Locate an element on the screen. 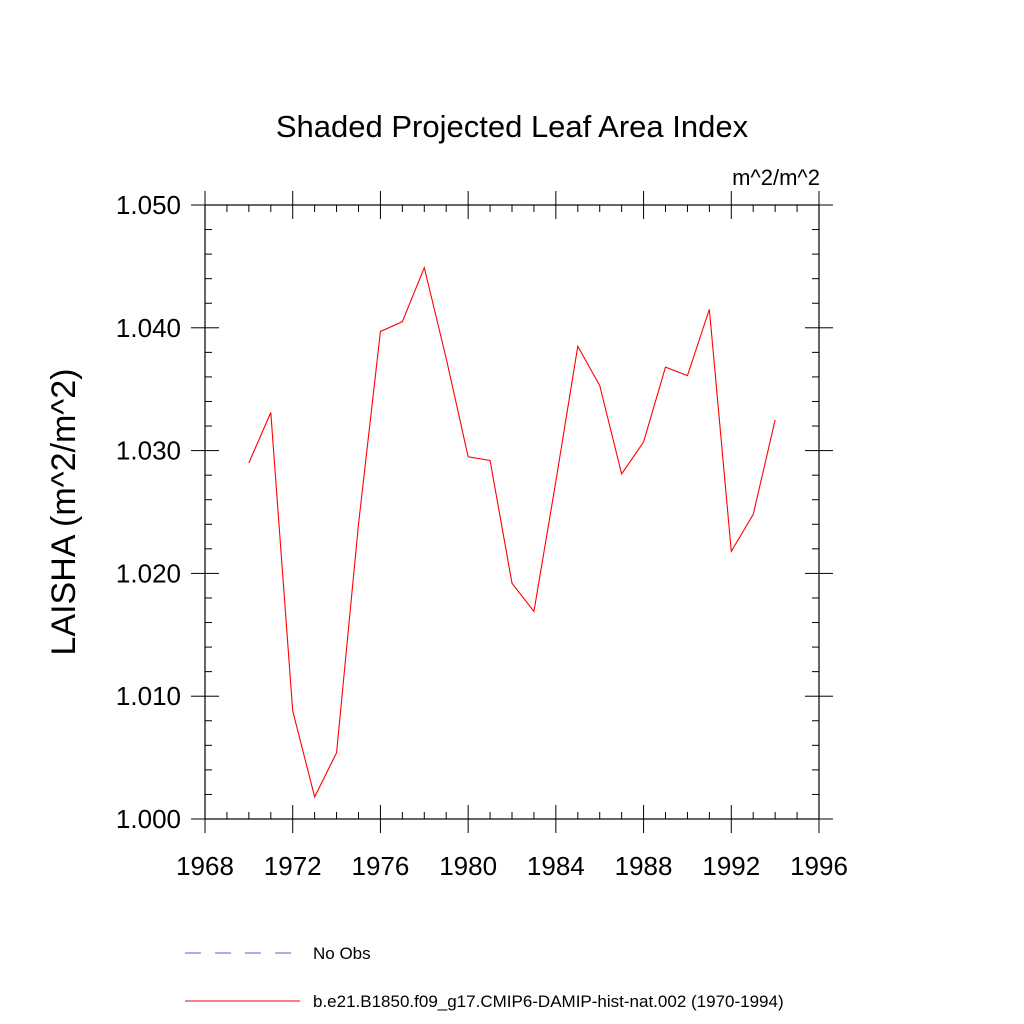 The height and width of the screenshot is (1024, 1024). x-tick-label: 1968 is located at coordinates (205, 866).